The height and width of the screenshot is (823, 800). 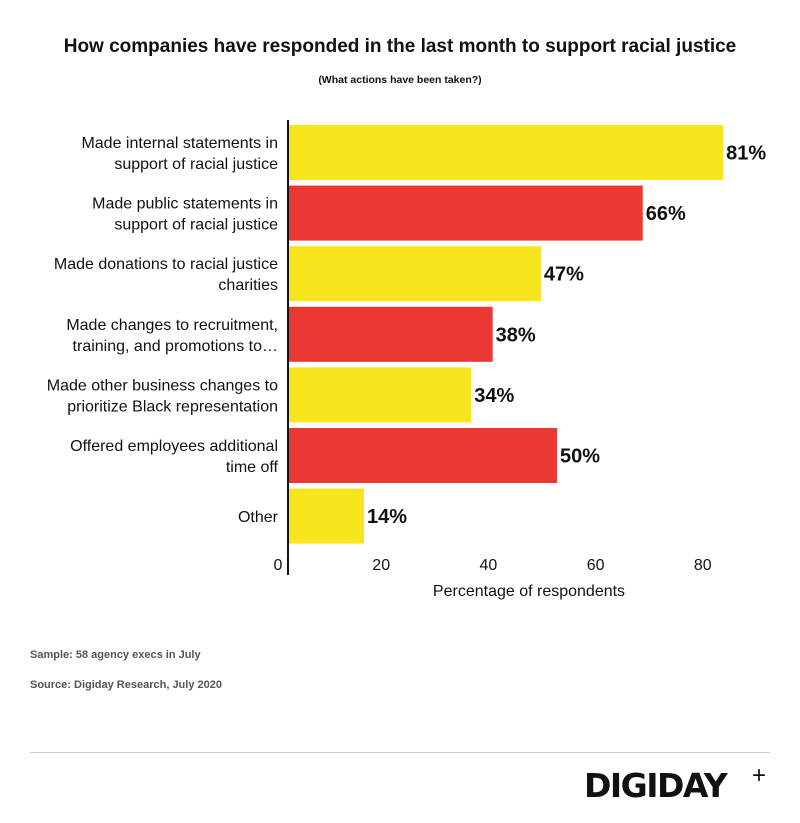 I want to click on x-tick-label: 80, so click(x=703, y=565).